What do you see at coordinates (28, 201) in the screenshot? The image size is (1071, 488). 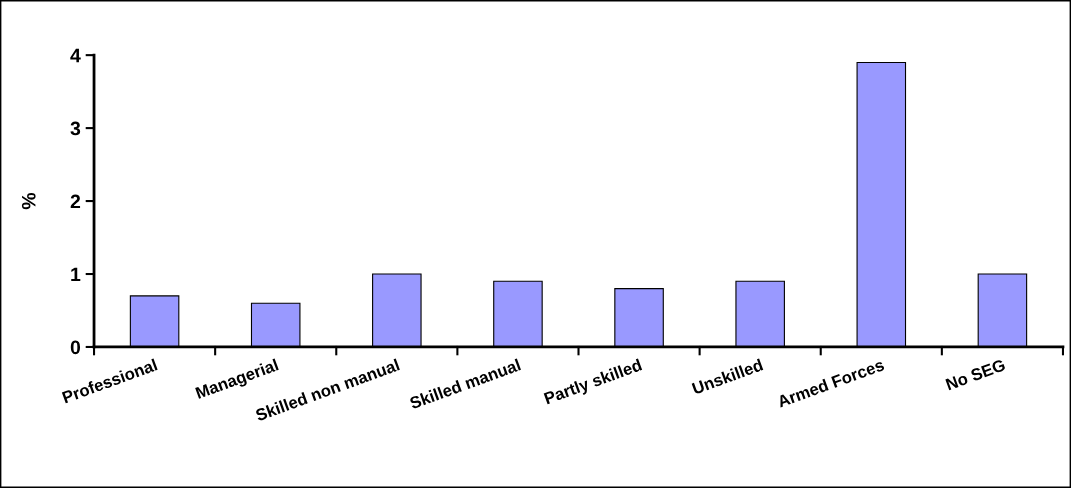 I see `y-axis-title: %` at bounding box center [28, 201].